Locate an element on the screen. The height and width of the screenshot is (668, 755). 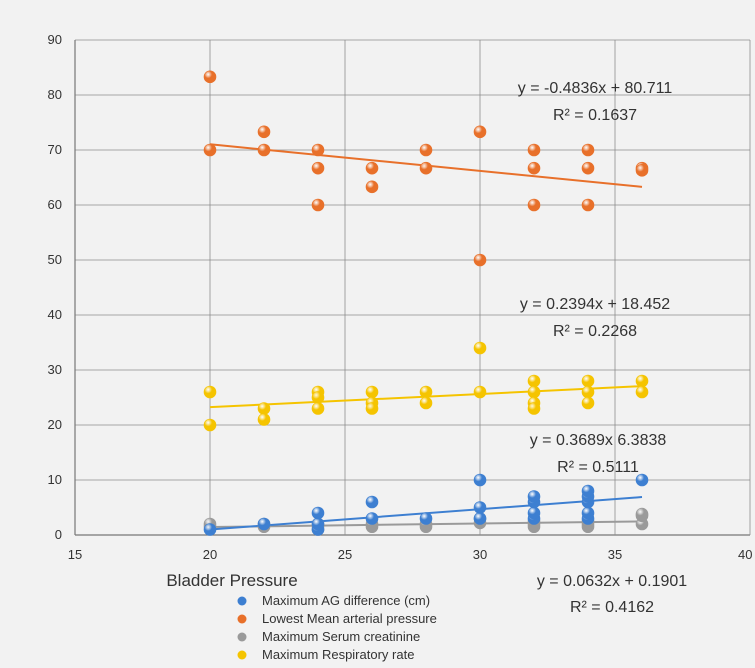
legend-marker-map is located at coordinates (242, 619).